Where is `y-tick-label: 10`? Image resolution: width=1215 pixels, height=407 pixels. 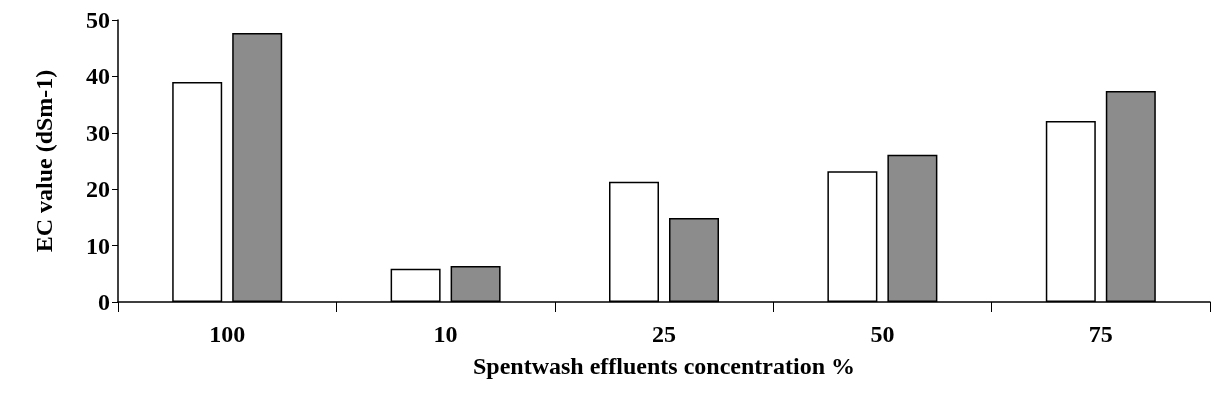
y-tick-label: 10 is located at coordinates (98, 245).